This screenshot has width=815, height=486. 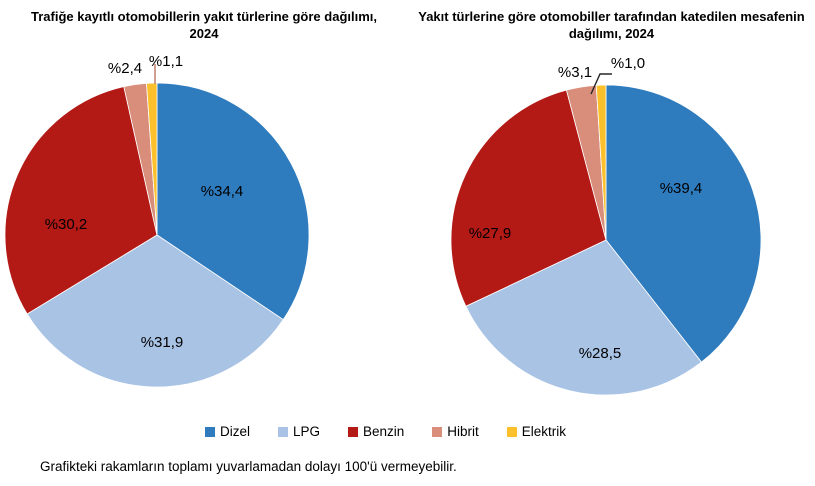 What do you see at coordinates (383, 431) in the screenshot?
I see `legend-label-benzin: Benzin` at bounding box center [383, 431].